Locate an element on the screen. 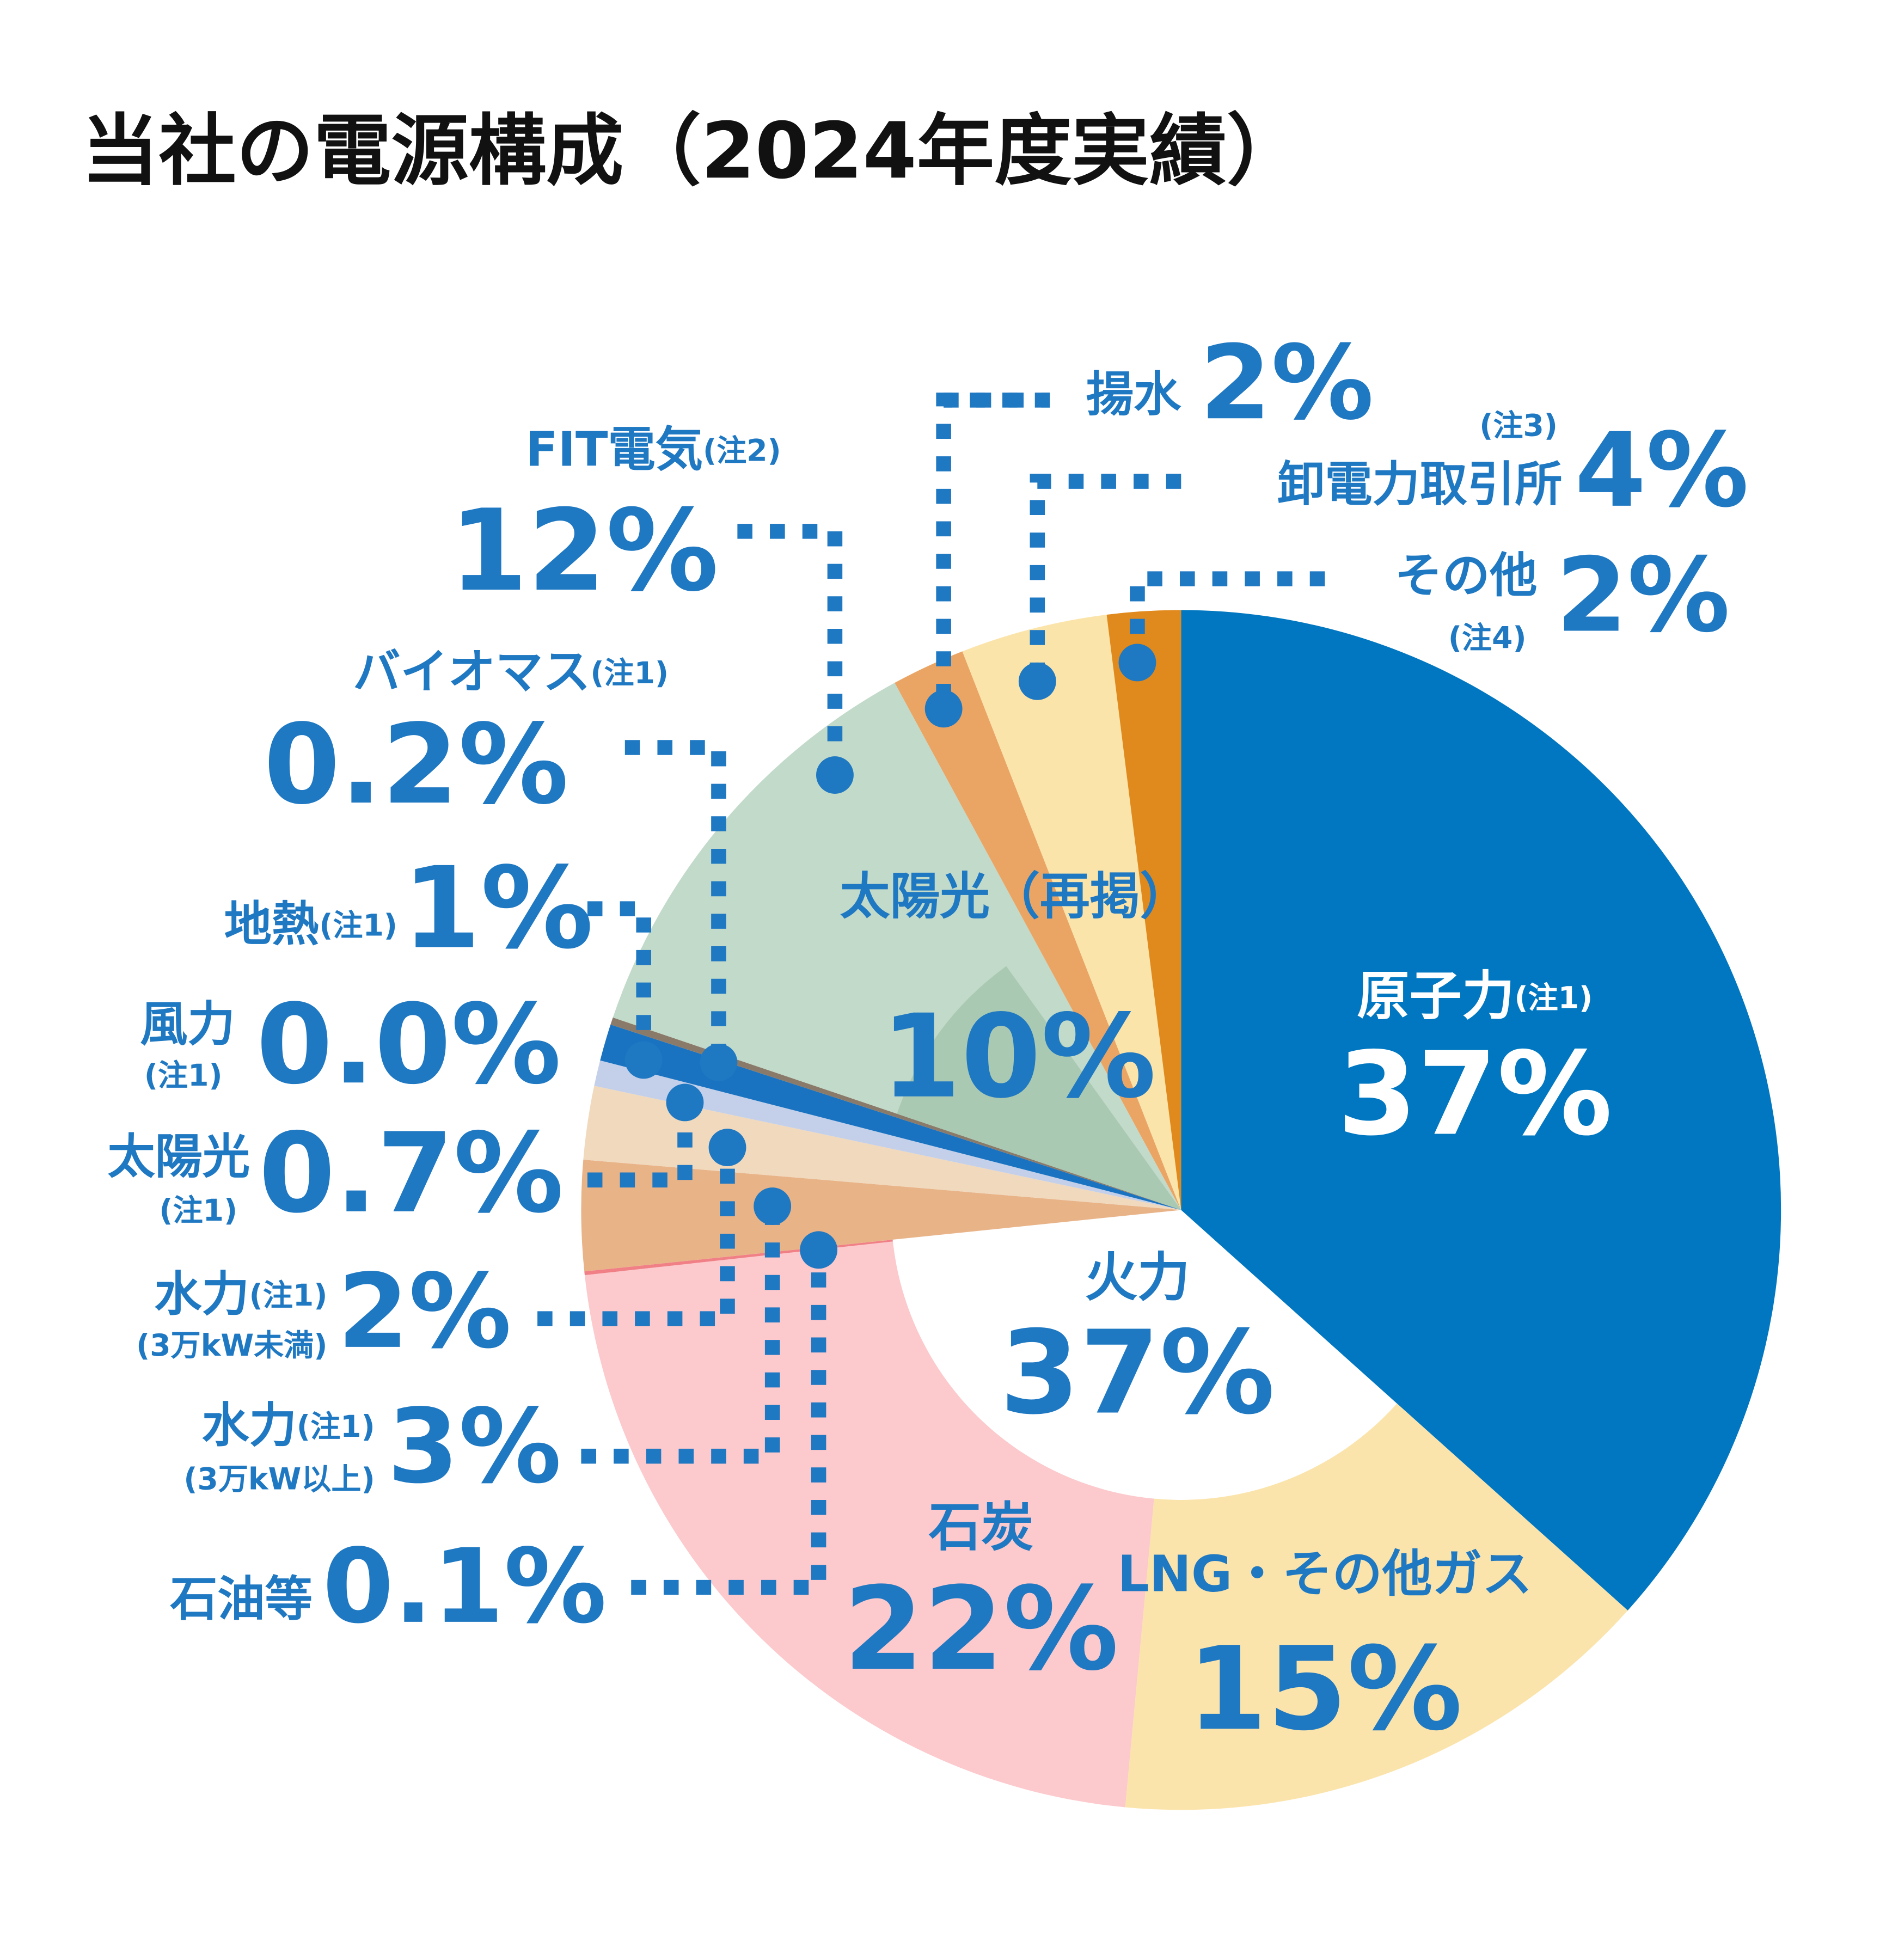 This screenshot has width=1886, height=1960. category-name: バイオマス is located at coordinates (471, 672).